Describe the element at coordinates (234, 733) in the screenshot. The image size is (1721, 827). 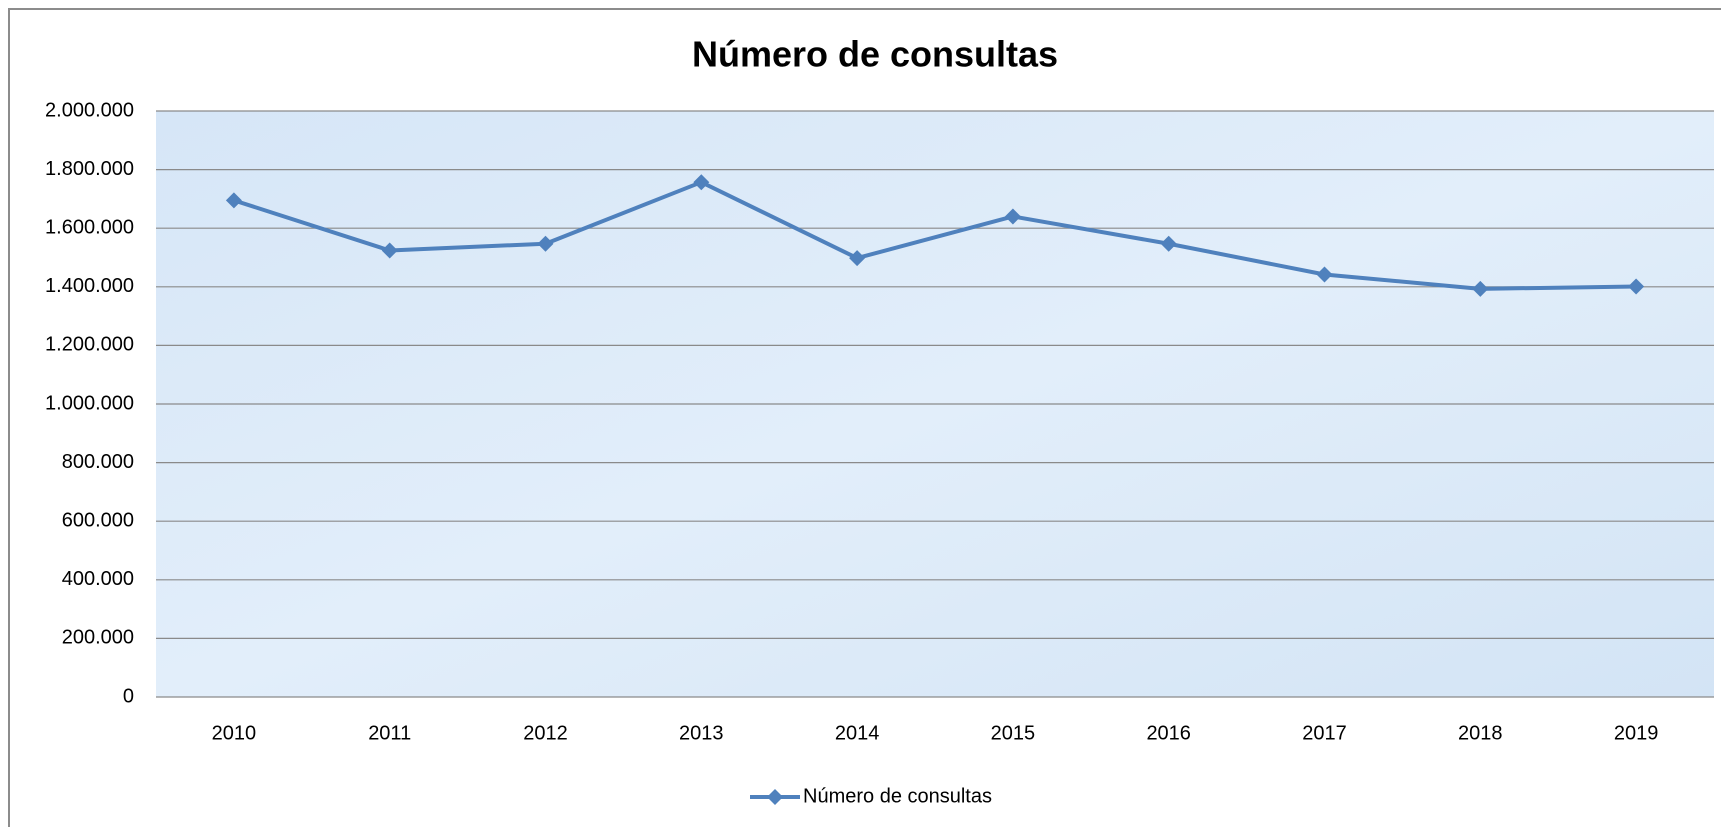
I see `x-tick-label: 2010` at that location.